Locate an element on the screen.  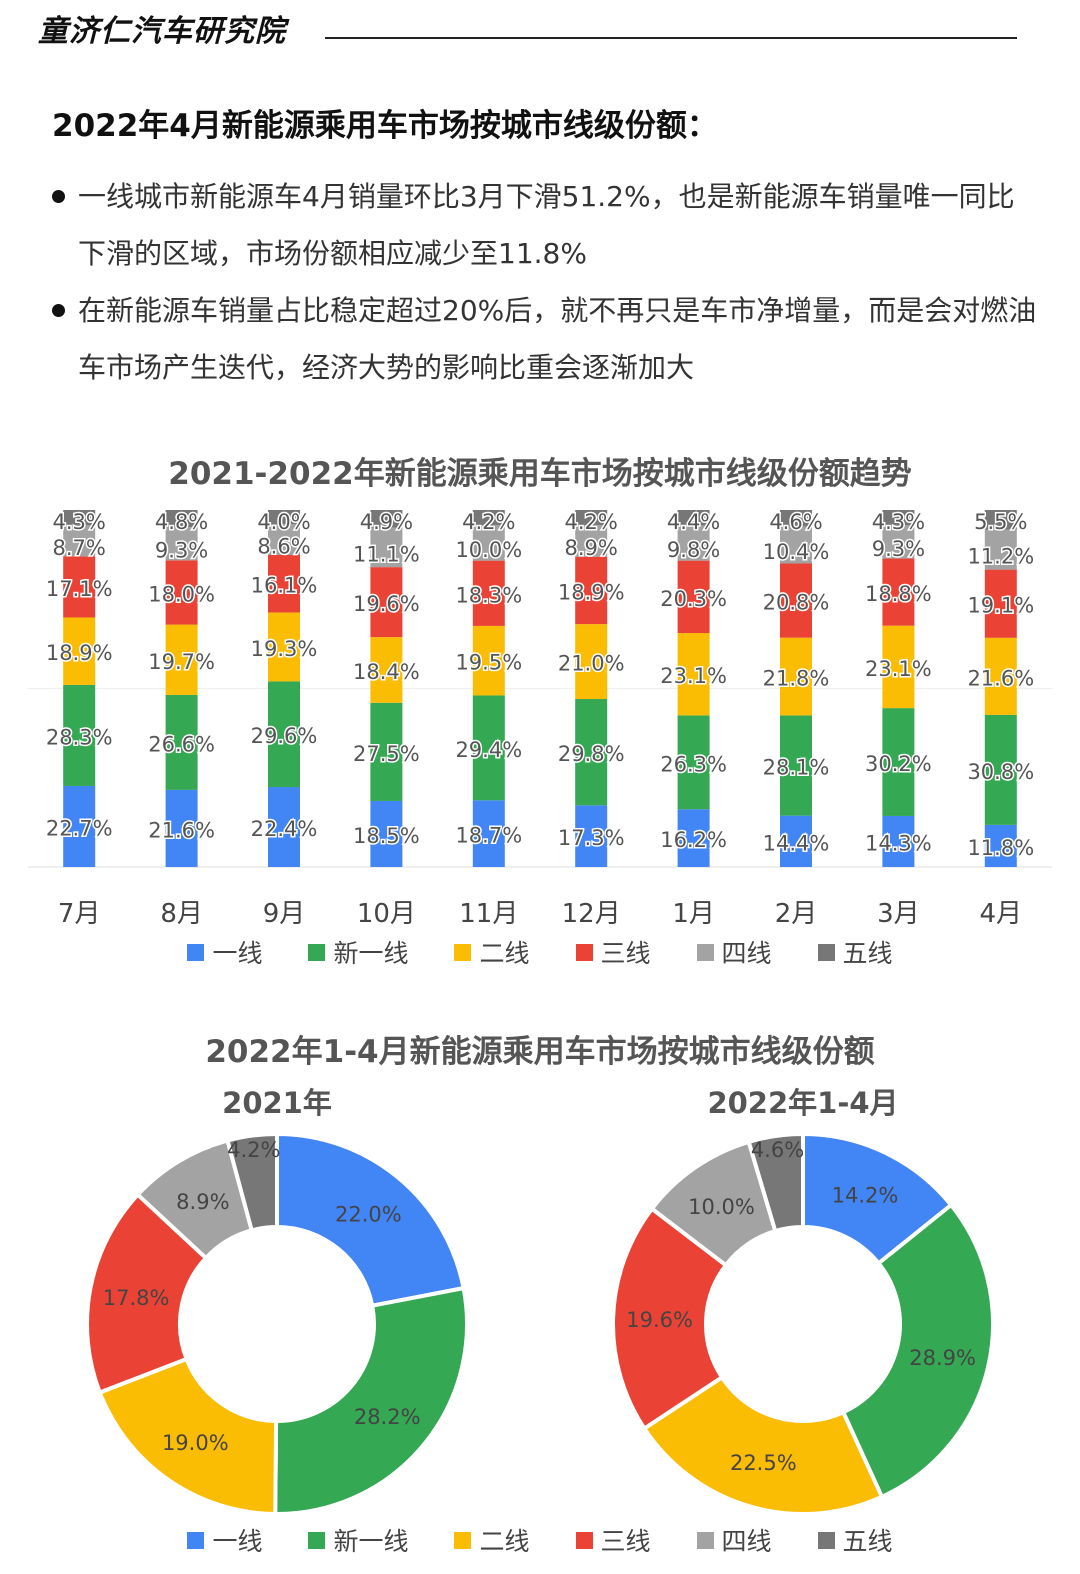
x-tick-label: 11月 is located at coordinates (488, 914).